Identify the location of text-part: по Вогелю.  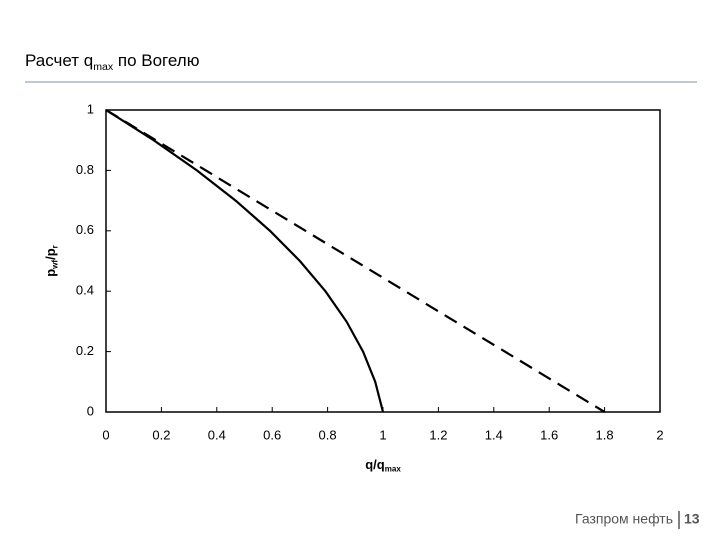
(156, 60).